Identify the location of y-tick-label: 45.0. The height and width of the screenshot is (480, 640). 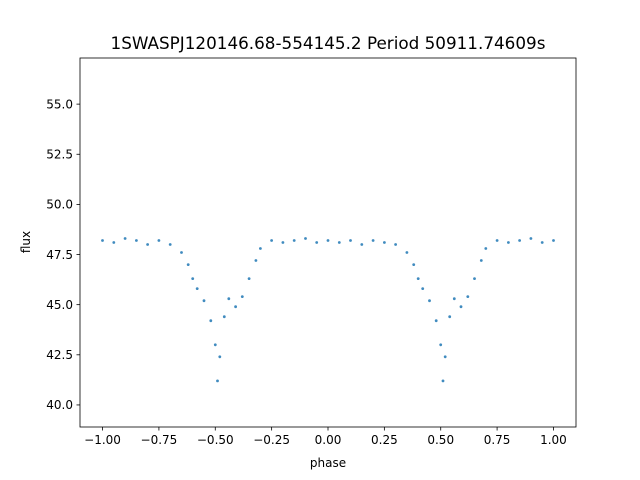
(59, 305).